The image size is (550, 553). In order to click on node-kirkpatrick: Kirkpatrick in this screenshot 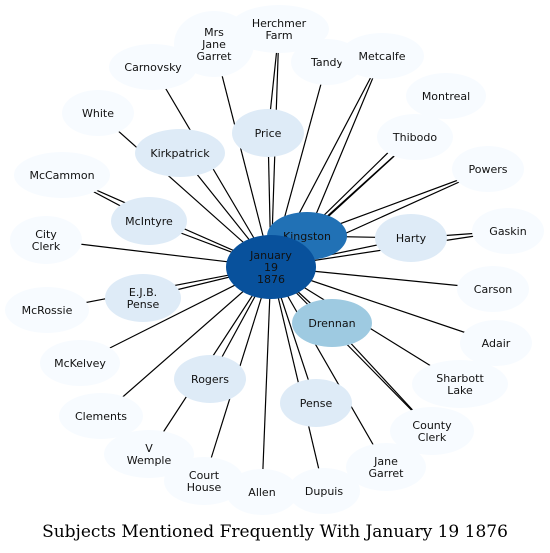, I will do `click(180, 153)`.